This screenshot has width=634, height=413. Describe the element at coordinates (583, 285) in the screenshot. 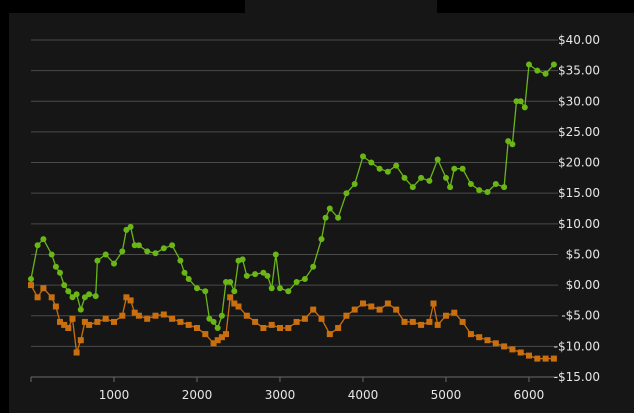

I see `y-tick-label: $0.00` at that location.